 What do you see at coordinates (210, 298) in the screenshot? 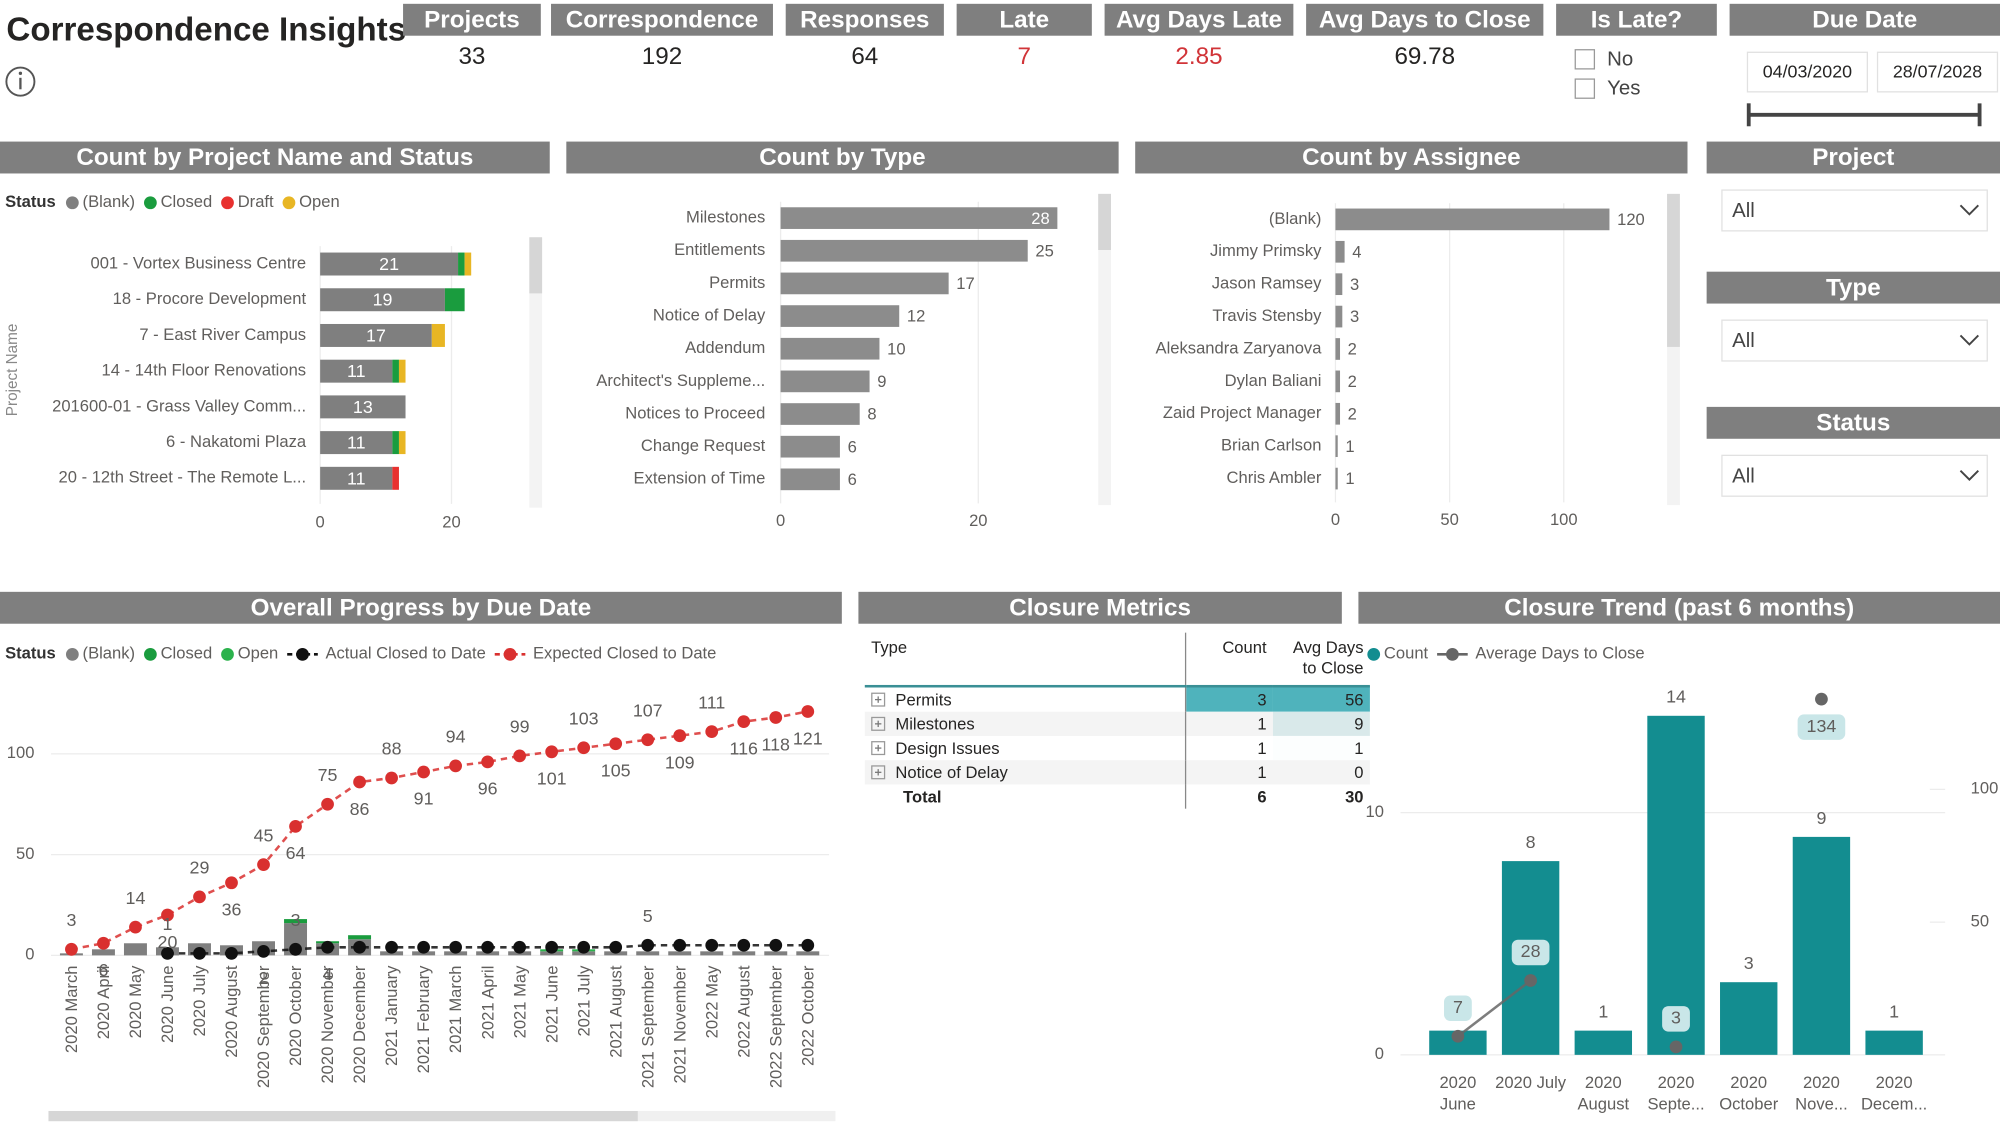
I see `y-tick-label: 18 - Procore Development` at bounding box center [210, 298].